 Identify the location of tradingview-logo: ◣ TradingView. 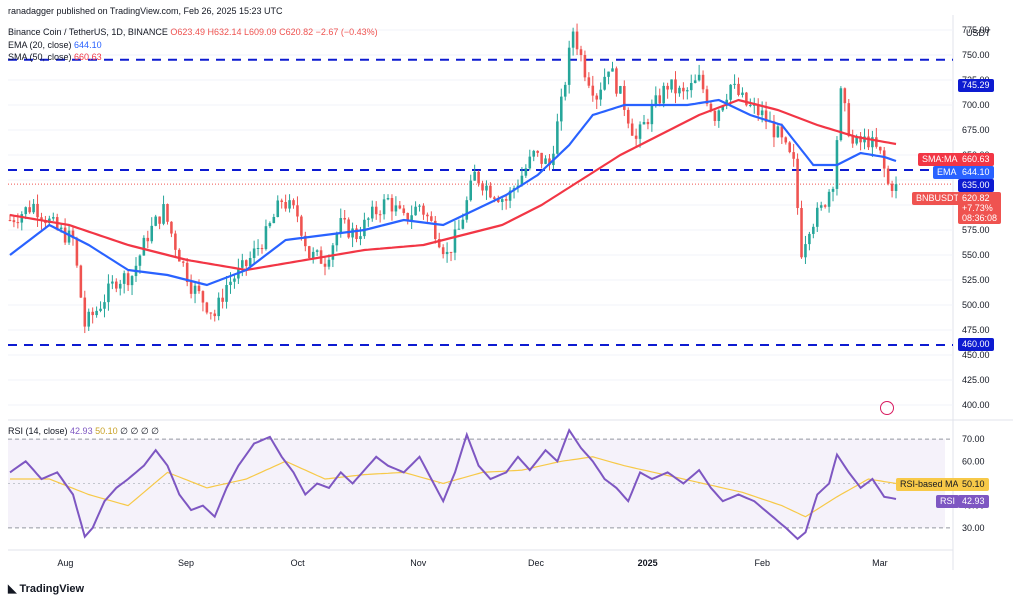
(46, 588).